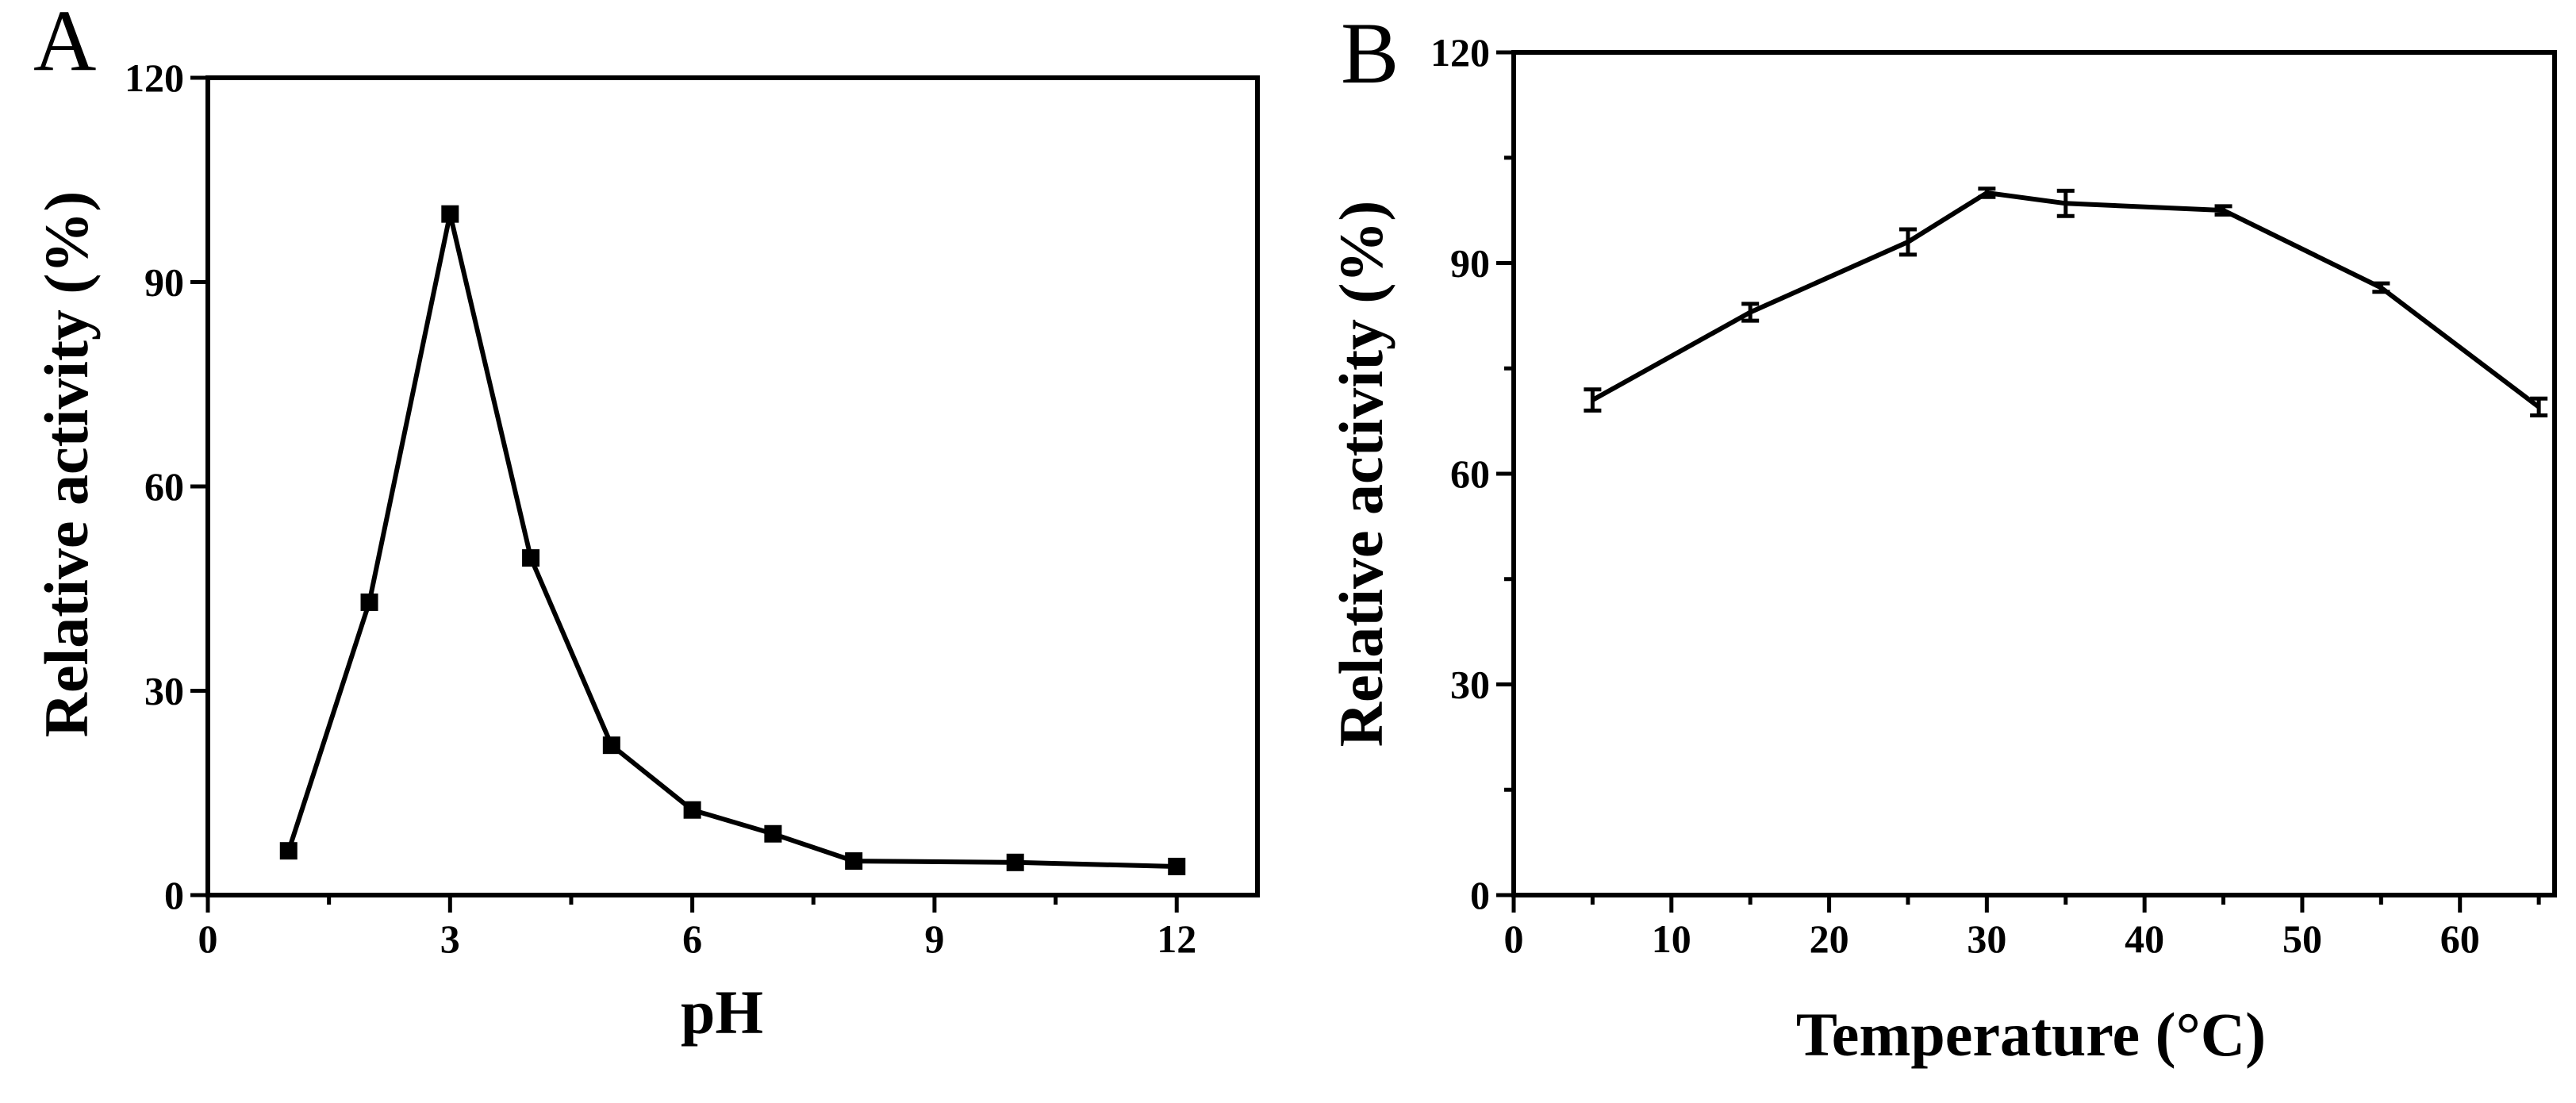 The width and height of the screenshot is (2576, 1103). I want to click on series-line-b, so click(2065, 299).